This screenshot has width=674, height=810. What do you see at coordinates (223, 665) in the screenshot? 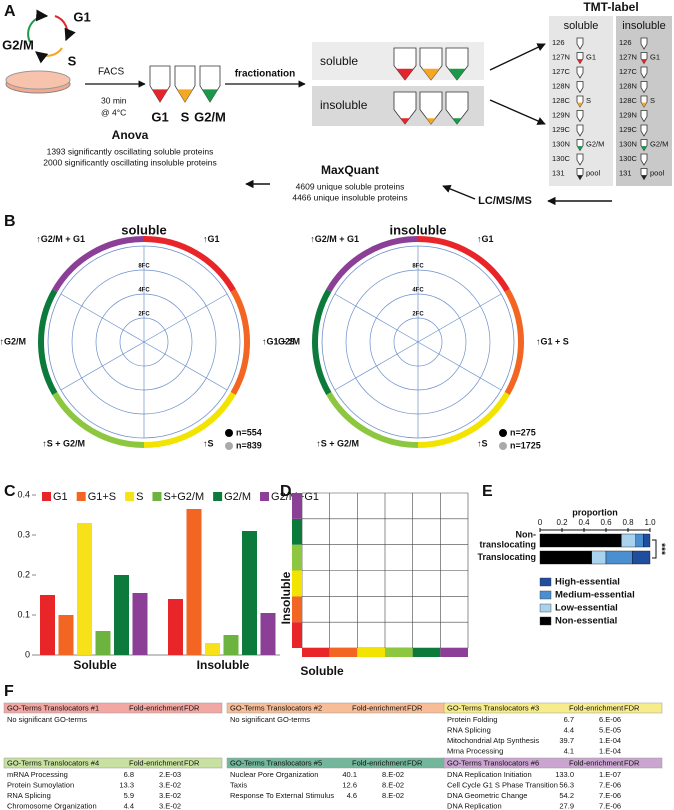
I see `x-tick-label: Insoluble` at bounding box center [223, 665].